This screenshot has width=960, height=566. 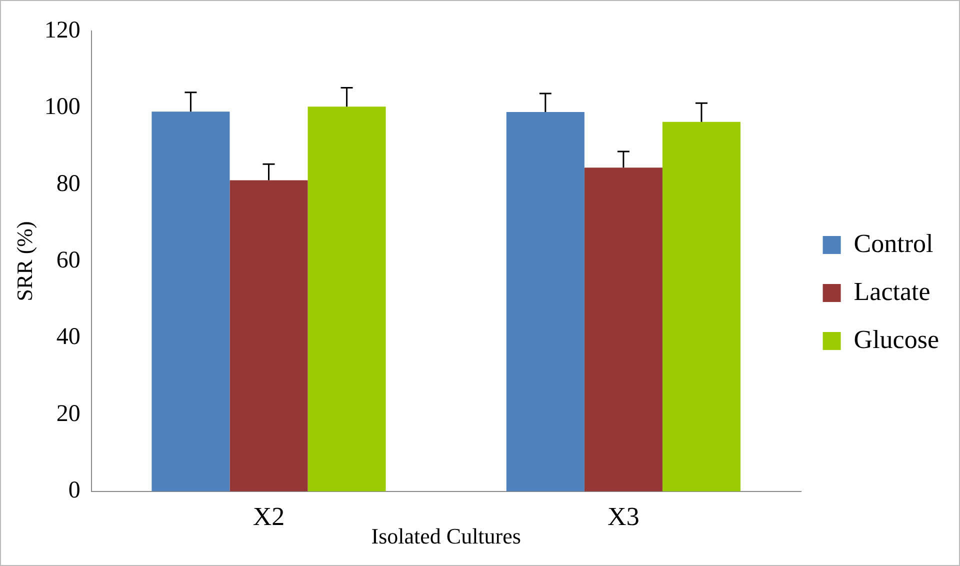 What do you see at coordinates (68, 337) in the screenshot?
I see `y-tick-label: 40` at bounding box center [68, 337].